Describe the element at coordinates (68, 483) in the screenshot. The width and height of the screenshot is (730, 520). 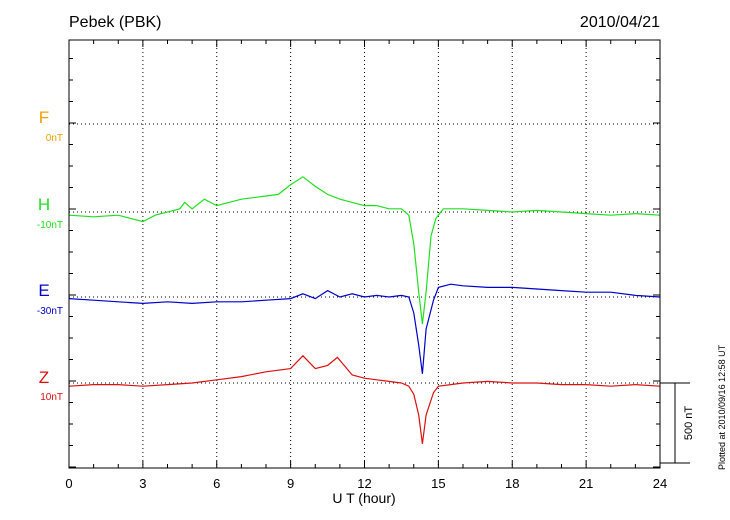
I see `x-tick-label: 0` at that location.